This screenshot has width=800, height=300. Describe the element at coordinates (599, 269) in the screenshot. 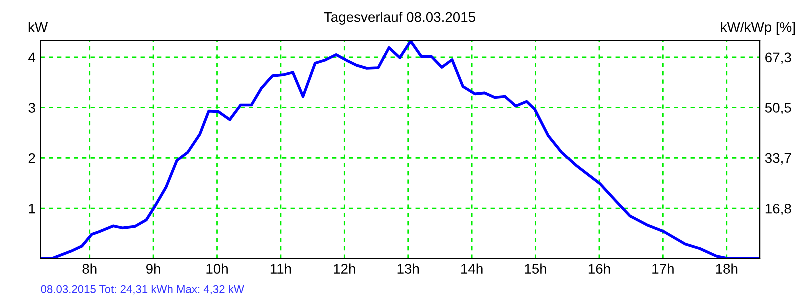

I see `x-tick-label: 16h` at that location.